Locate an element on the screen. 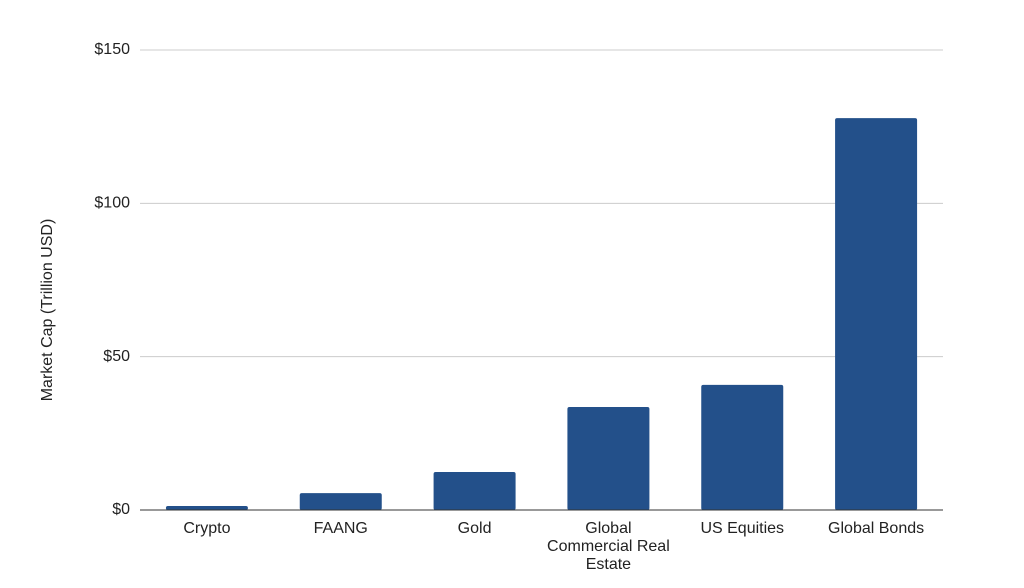 The width and height of the screenshot is (1024, 588). x-tick-label: US Equities is located at coordinates (742, 528).